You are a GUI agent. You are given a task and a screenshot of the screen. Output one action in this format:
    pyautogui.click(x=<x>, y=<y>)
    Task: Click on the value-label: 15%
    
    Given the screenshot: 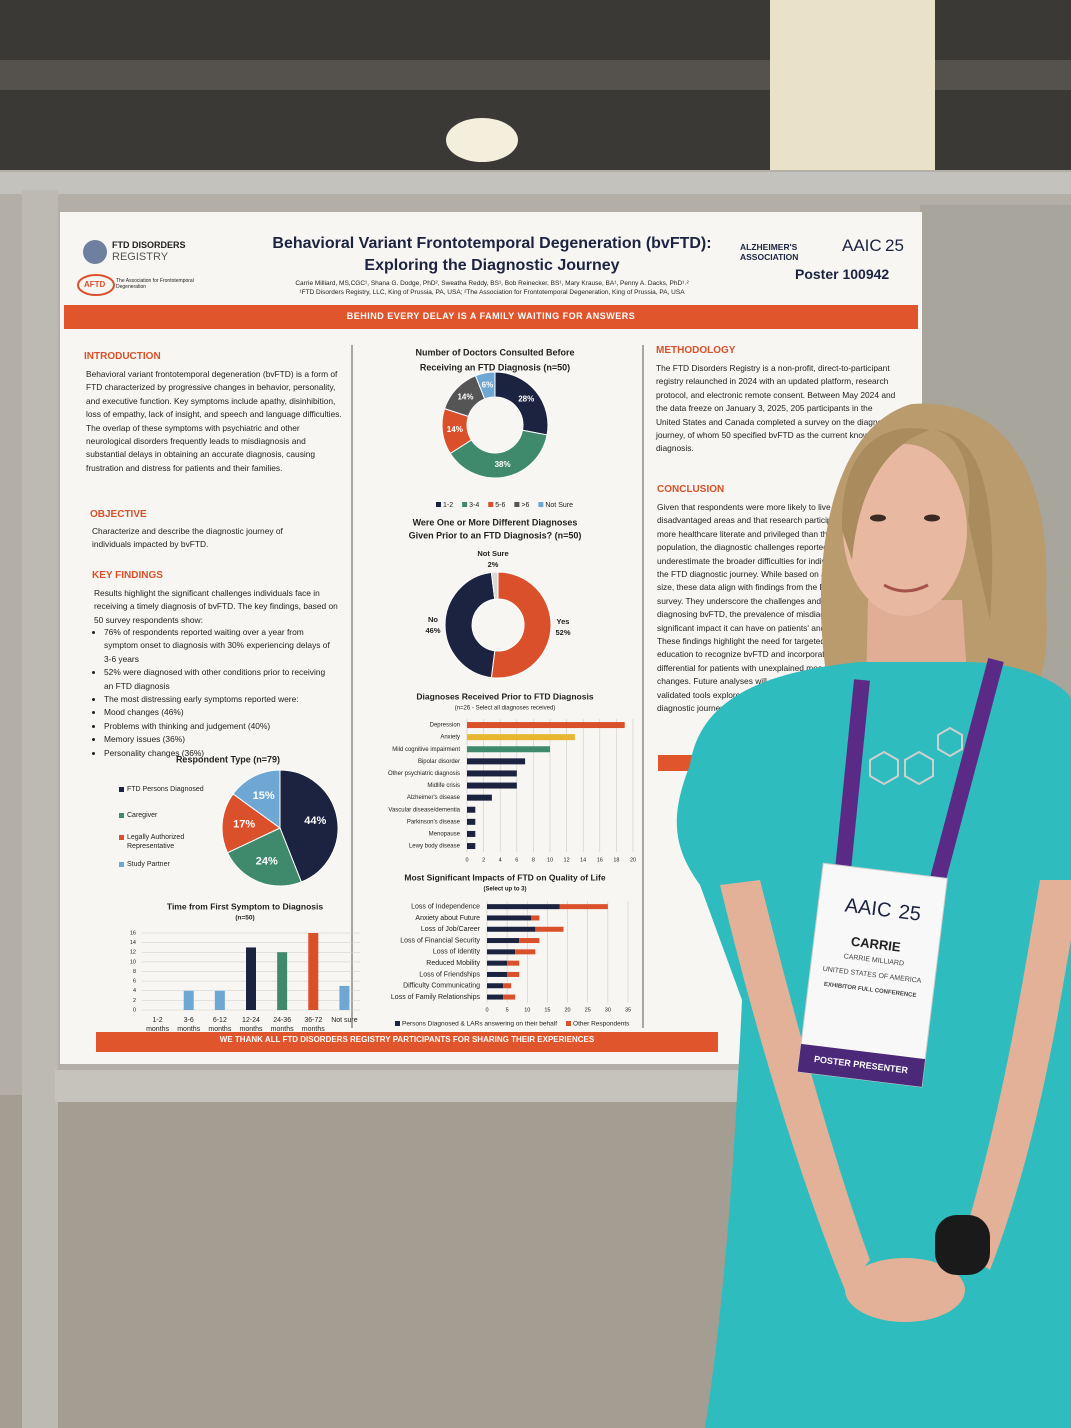 What is the action you would take?
    pyautogui.click(x=264, y=796)
    